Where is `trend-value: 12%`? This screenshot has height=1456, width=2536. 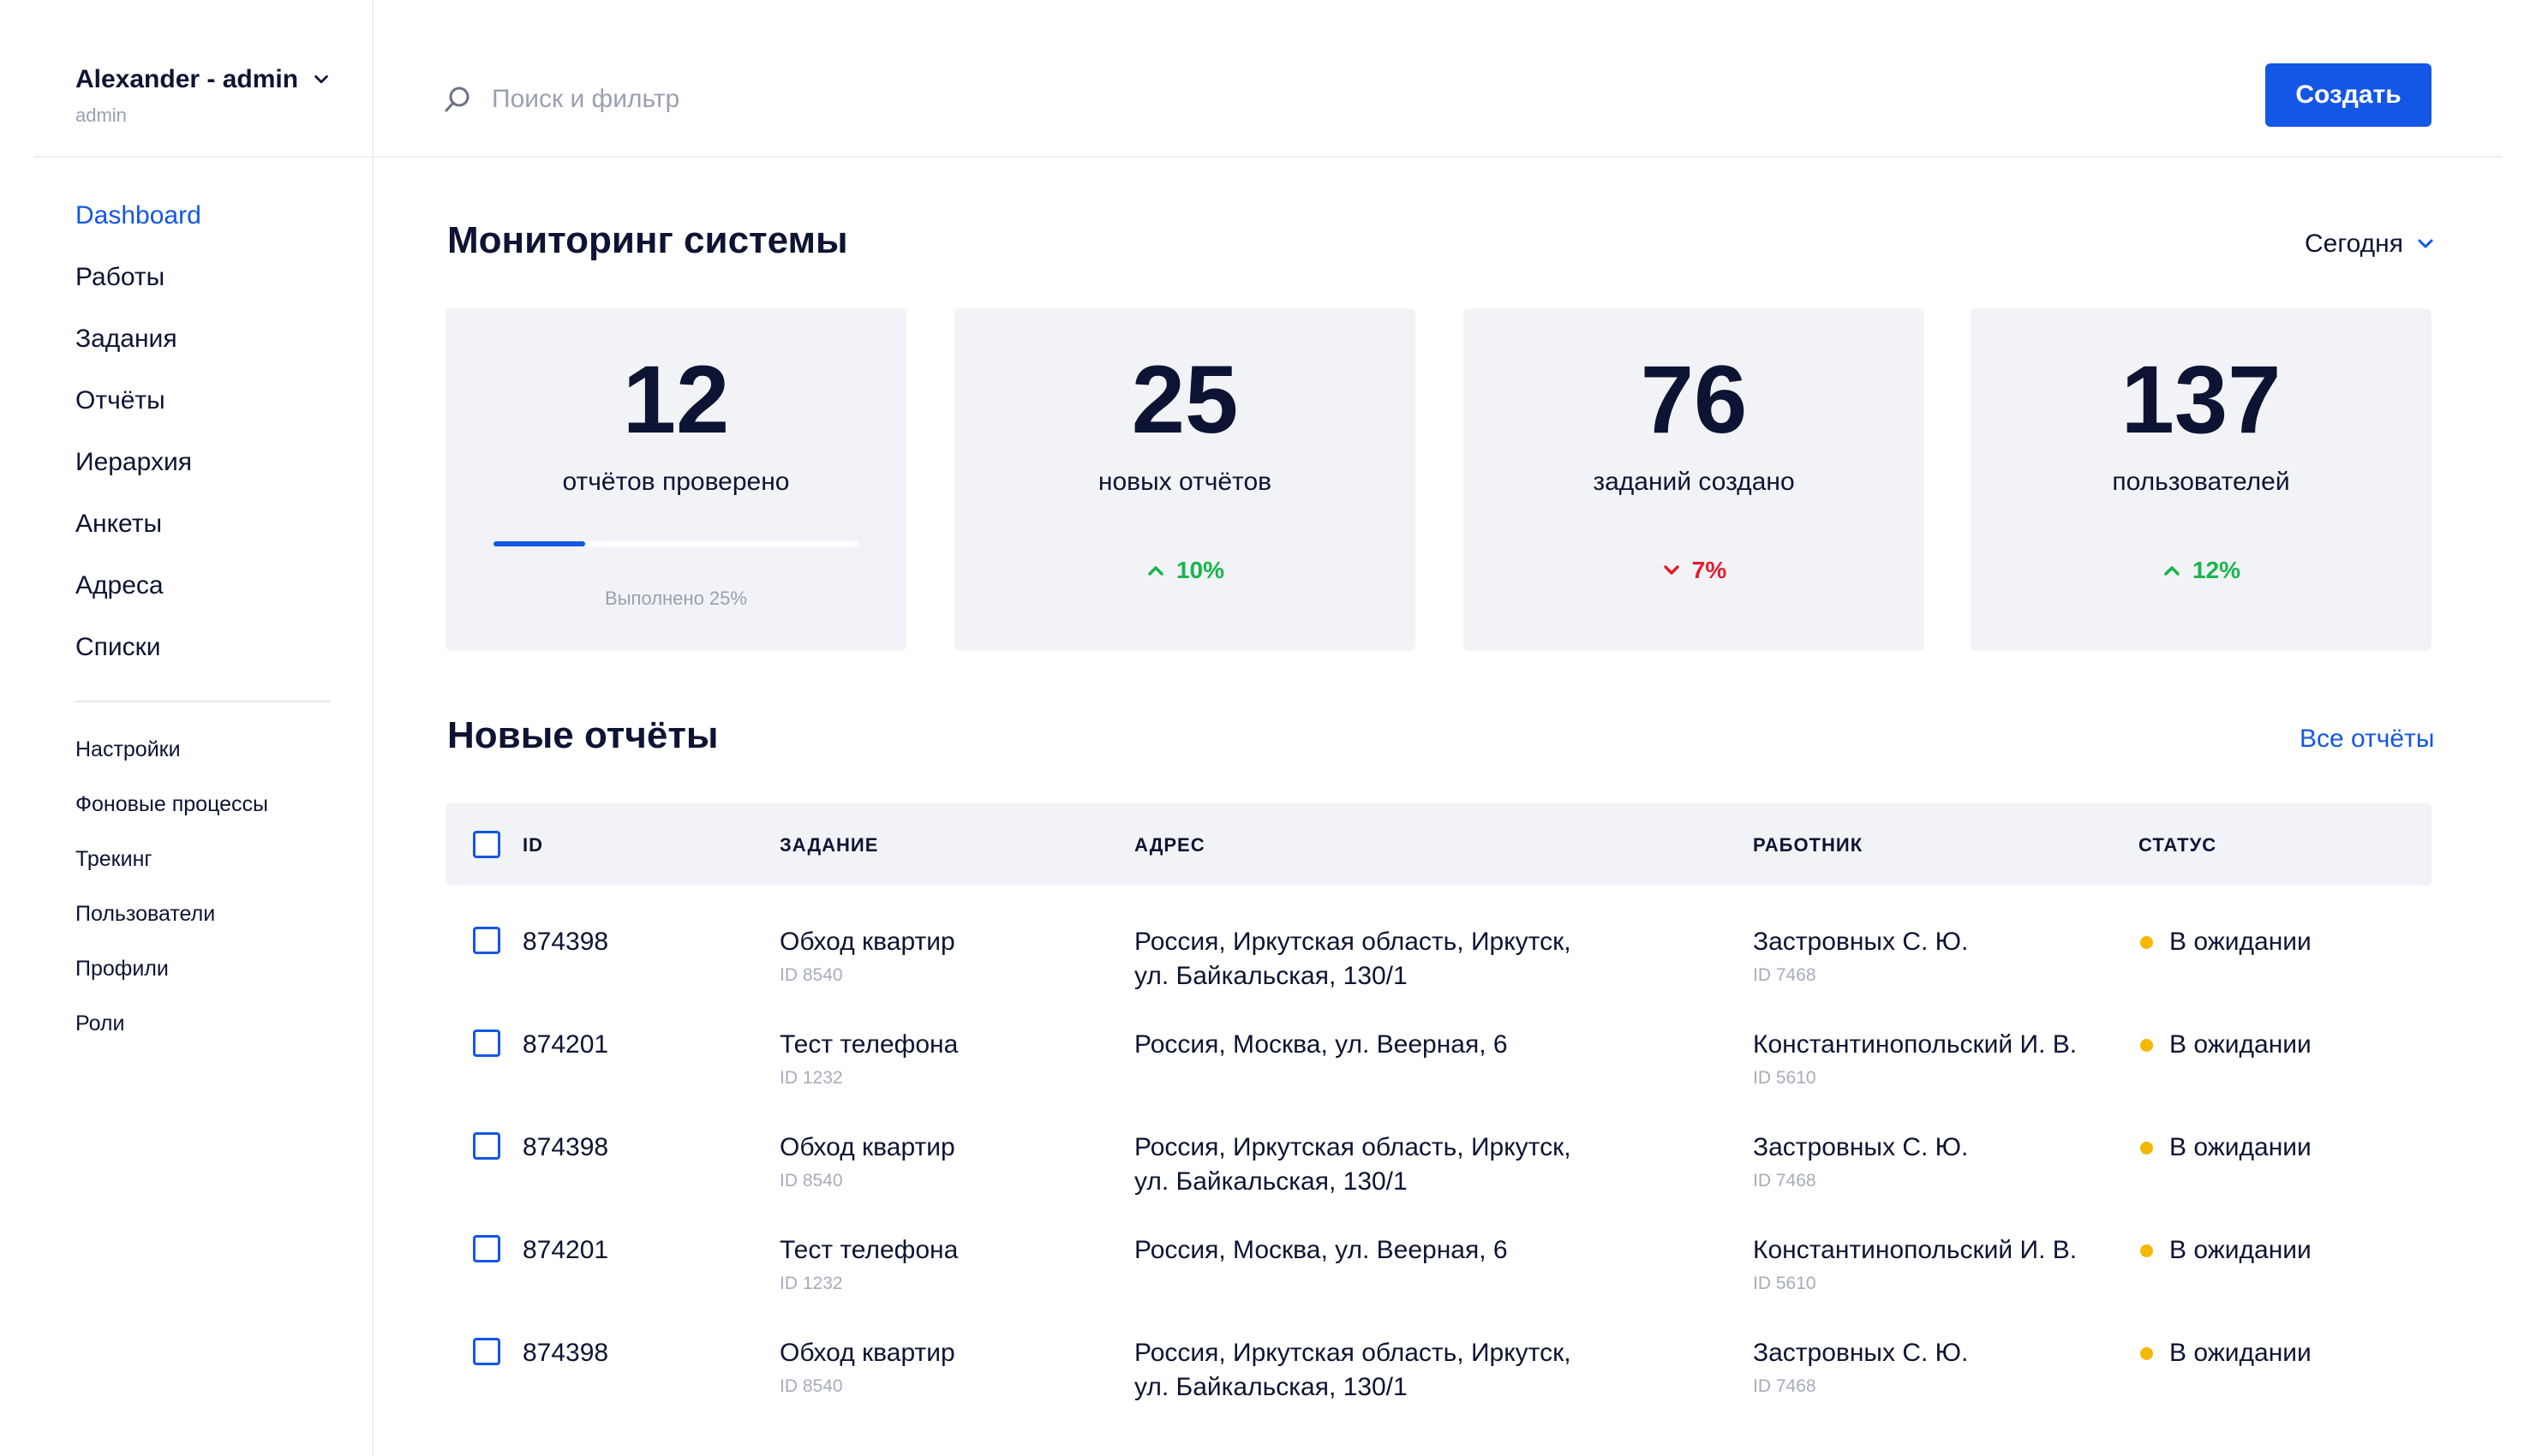 trend-value: 12% is located at coordinates (2217, 570).